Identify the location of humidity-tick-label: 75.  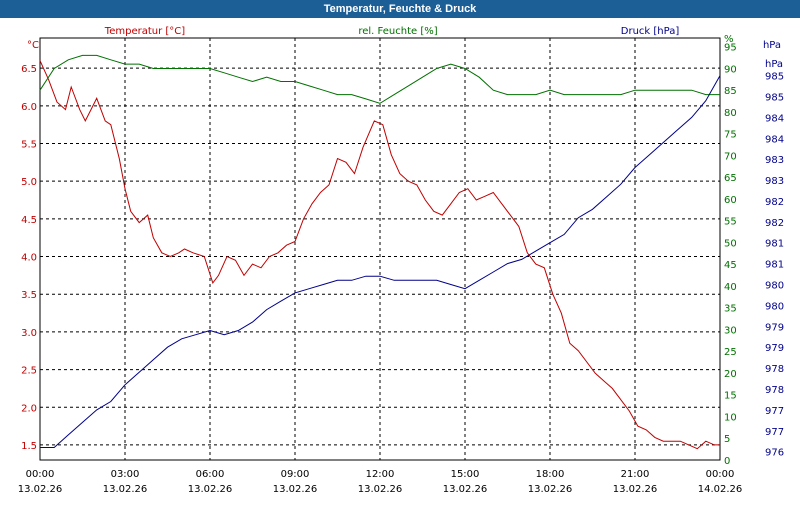
(730, 135).